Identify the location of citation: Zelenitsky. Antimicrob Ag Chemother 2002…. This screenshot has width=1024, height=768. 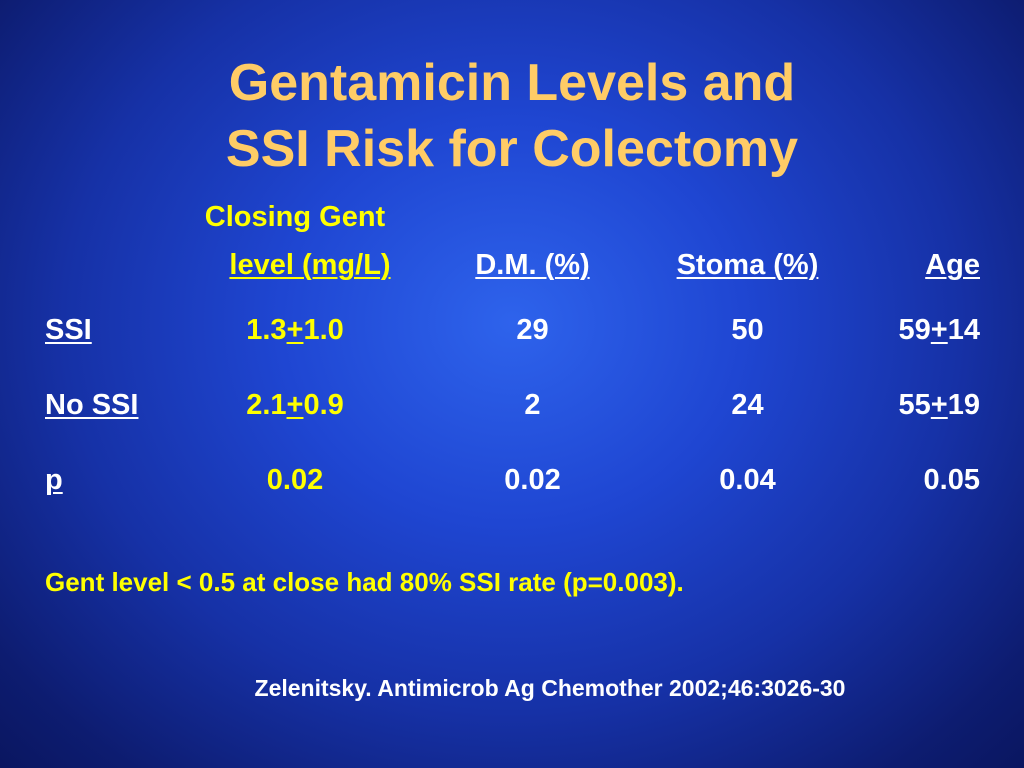
(550, 688).